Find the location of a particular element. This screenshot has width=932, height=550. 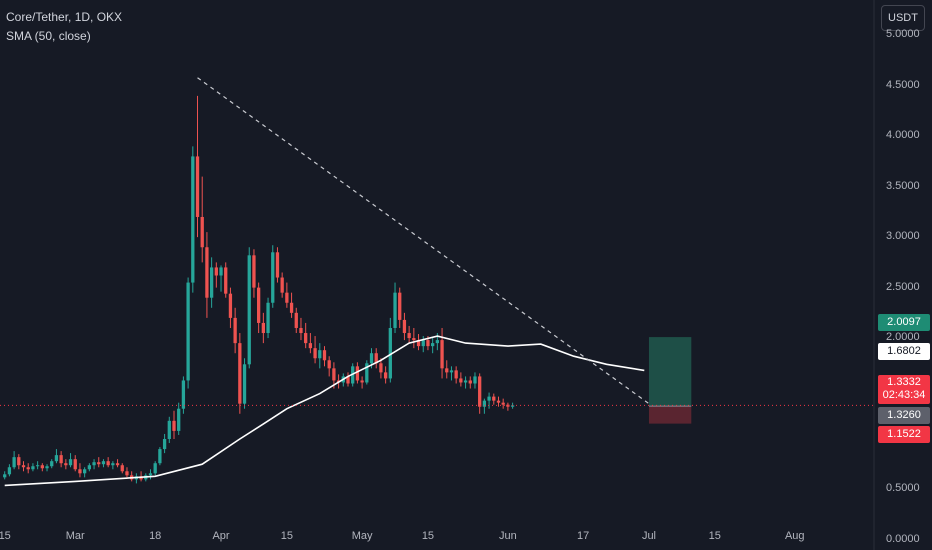

time-tick-label: 18 is located at coordinates (155, 536).